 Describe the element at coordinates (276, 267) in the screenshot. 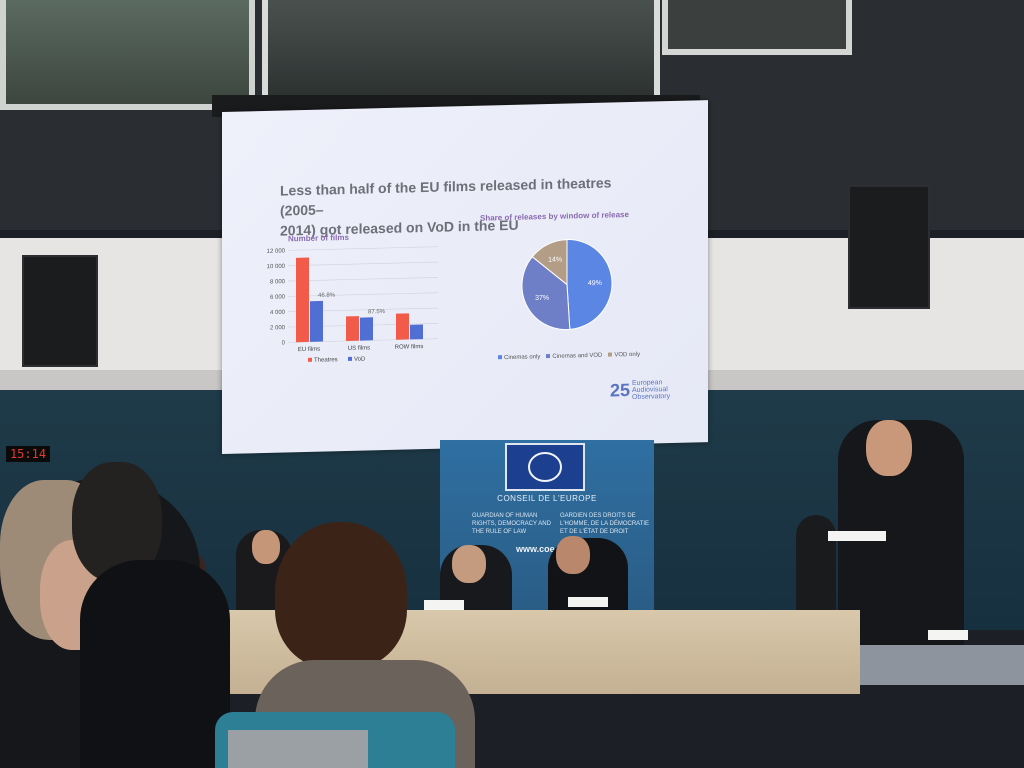

I see `y-tick-label: 10 000` at that location.